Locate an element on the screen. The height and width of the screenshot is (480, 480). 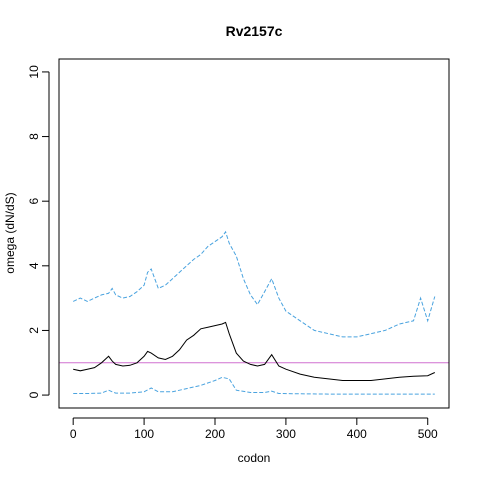
y-tick-label-4: 4 is located at coordinates (34, 265).